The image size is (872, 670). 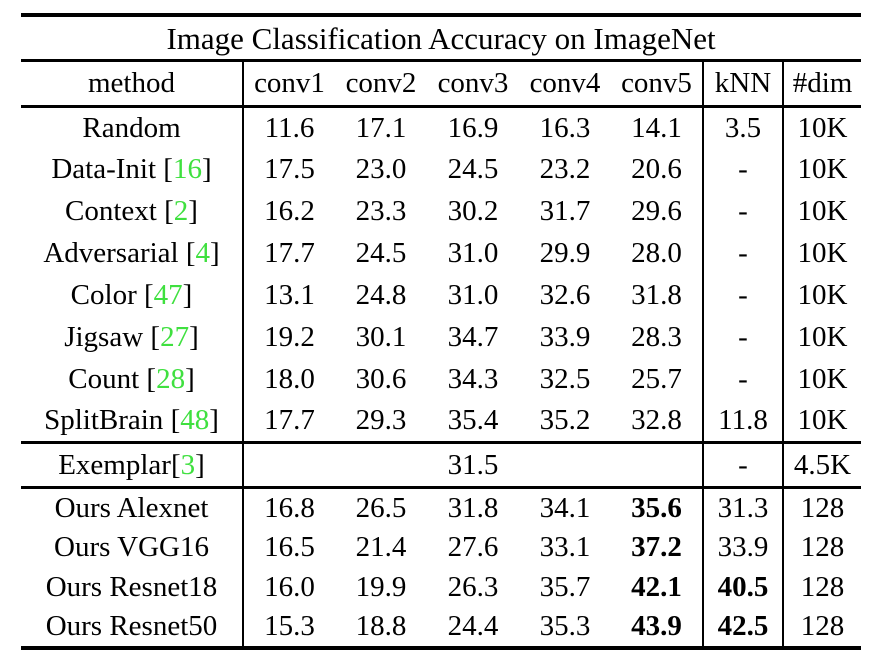 I want to click on method-cell: Count [28], so click(x=131, y=379).